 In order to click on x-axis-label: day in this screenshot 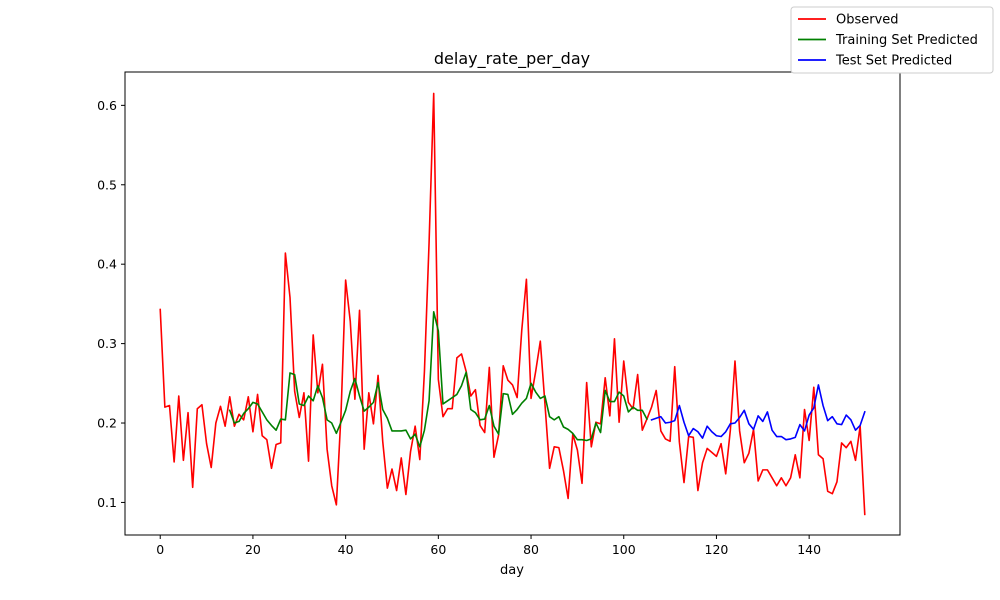, I will do `click(512, 570)`.